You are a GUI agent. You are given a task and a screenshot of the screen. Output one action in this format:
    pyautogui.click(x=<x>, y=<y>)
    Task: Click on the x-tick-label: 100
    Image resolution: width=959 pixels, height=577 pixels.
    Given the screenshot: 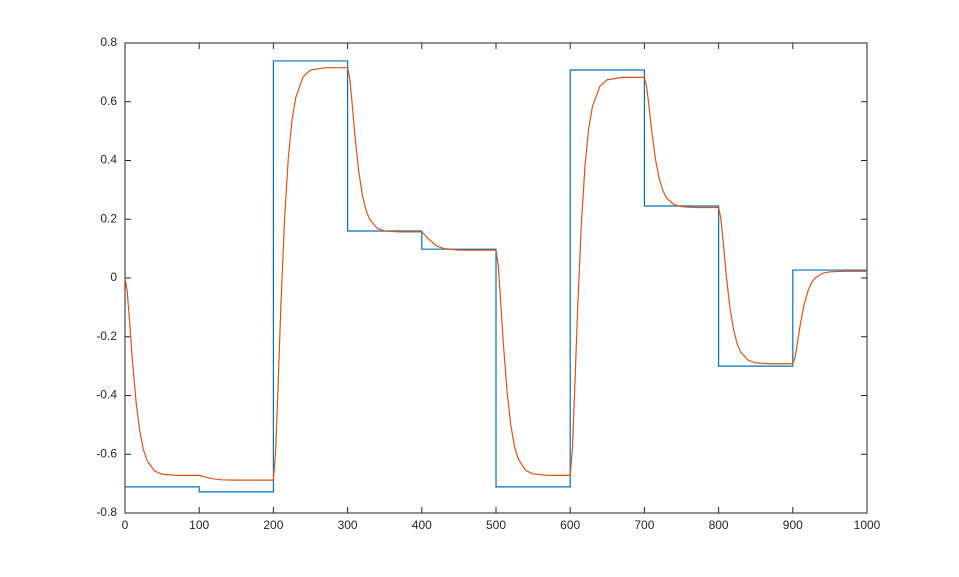 What is the action you would take?
    pyautogui.click(x=199, y=525)
    